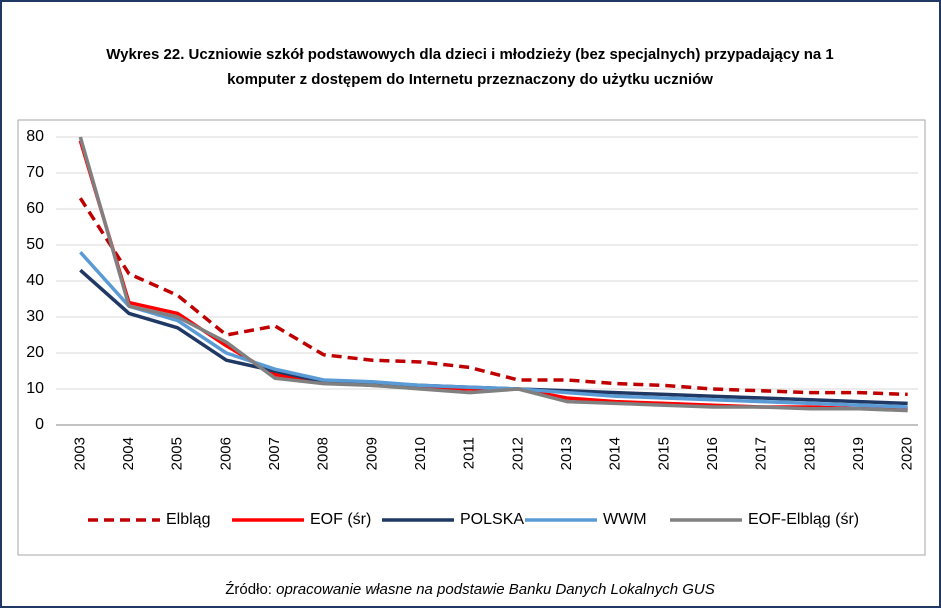  Describe the element at coordinates (803, 519) in the screenshot. I see `legend-label: EOF-Elbląg (śr)` at that location.